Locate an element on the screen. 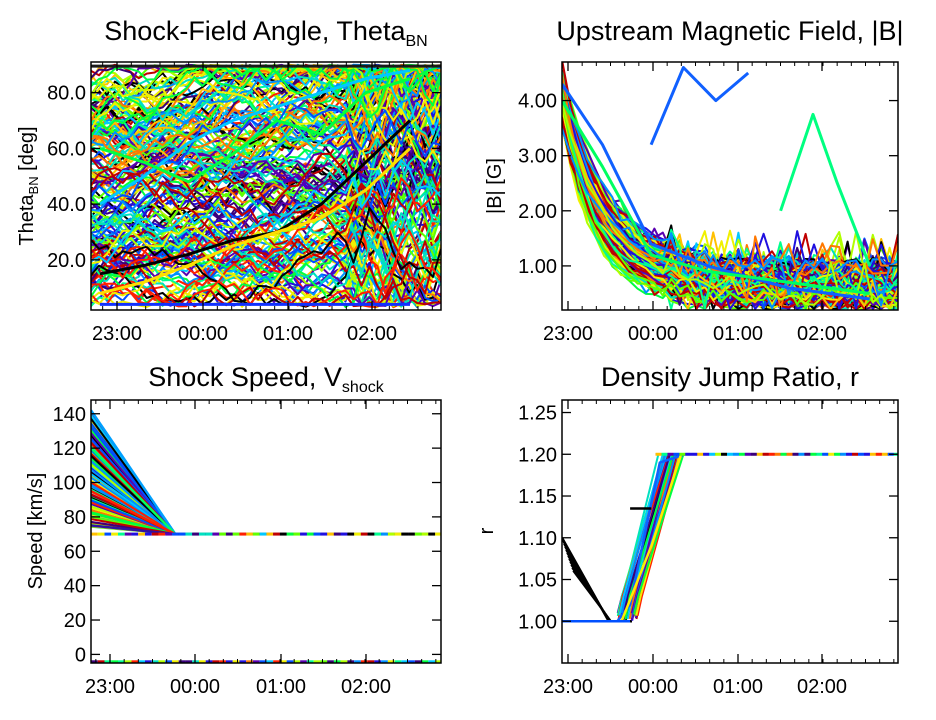 This screenshot has height=720, width=936. panel-ratio-xtick-1: 00:00 is located at coordinates (653, 687).